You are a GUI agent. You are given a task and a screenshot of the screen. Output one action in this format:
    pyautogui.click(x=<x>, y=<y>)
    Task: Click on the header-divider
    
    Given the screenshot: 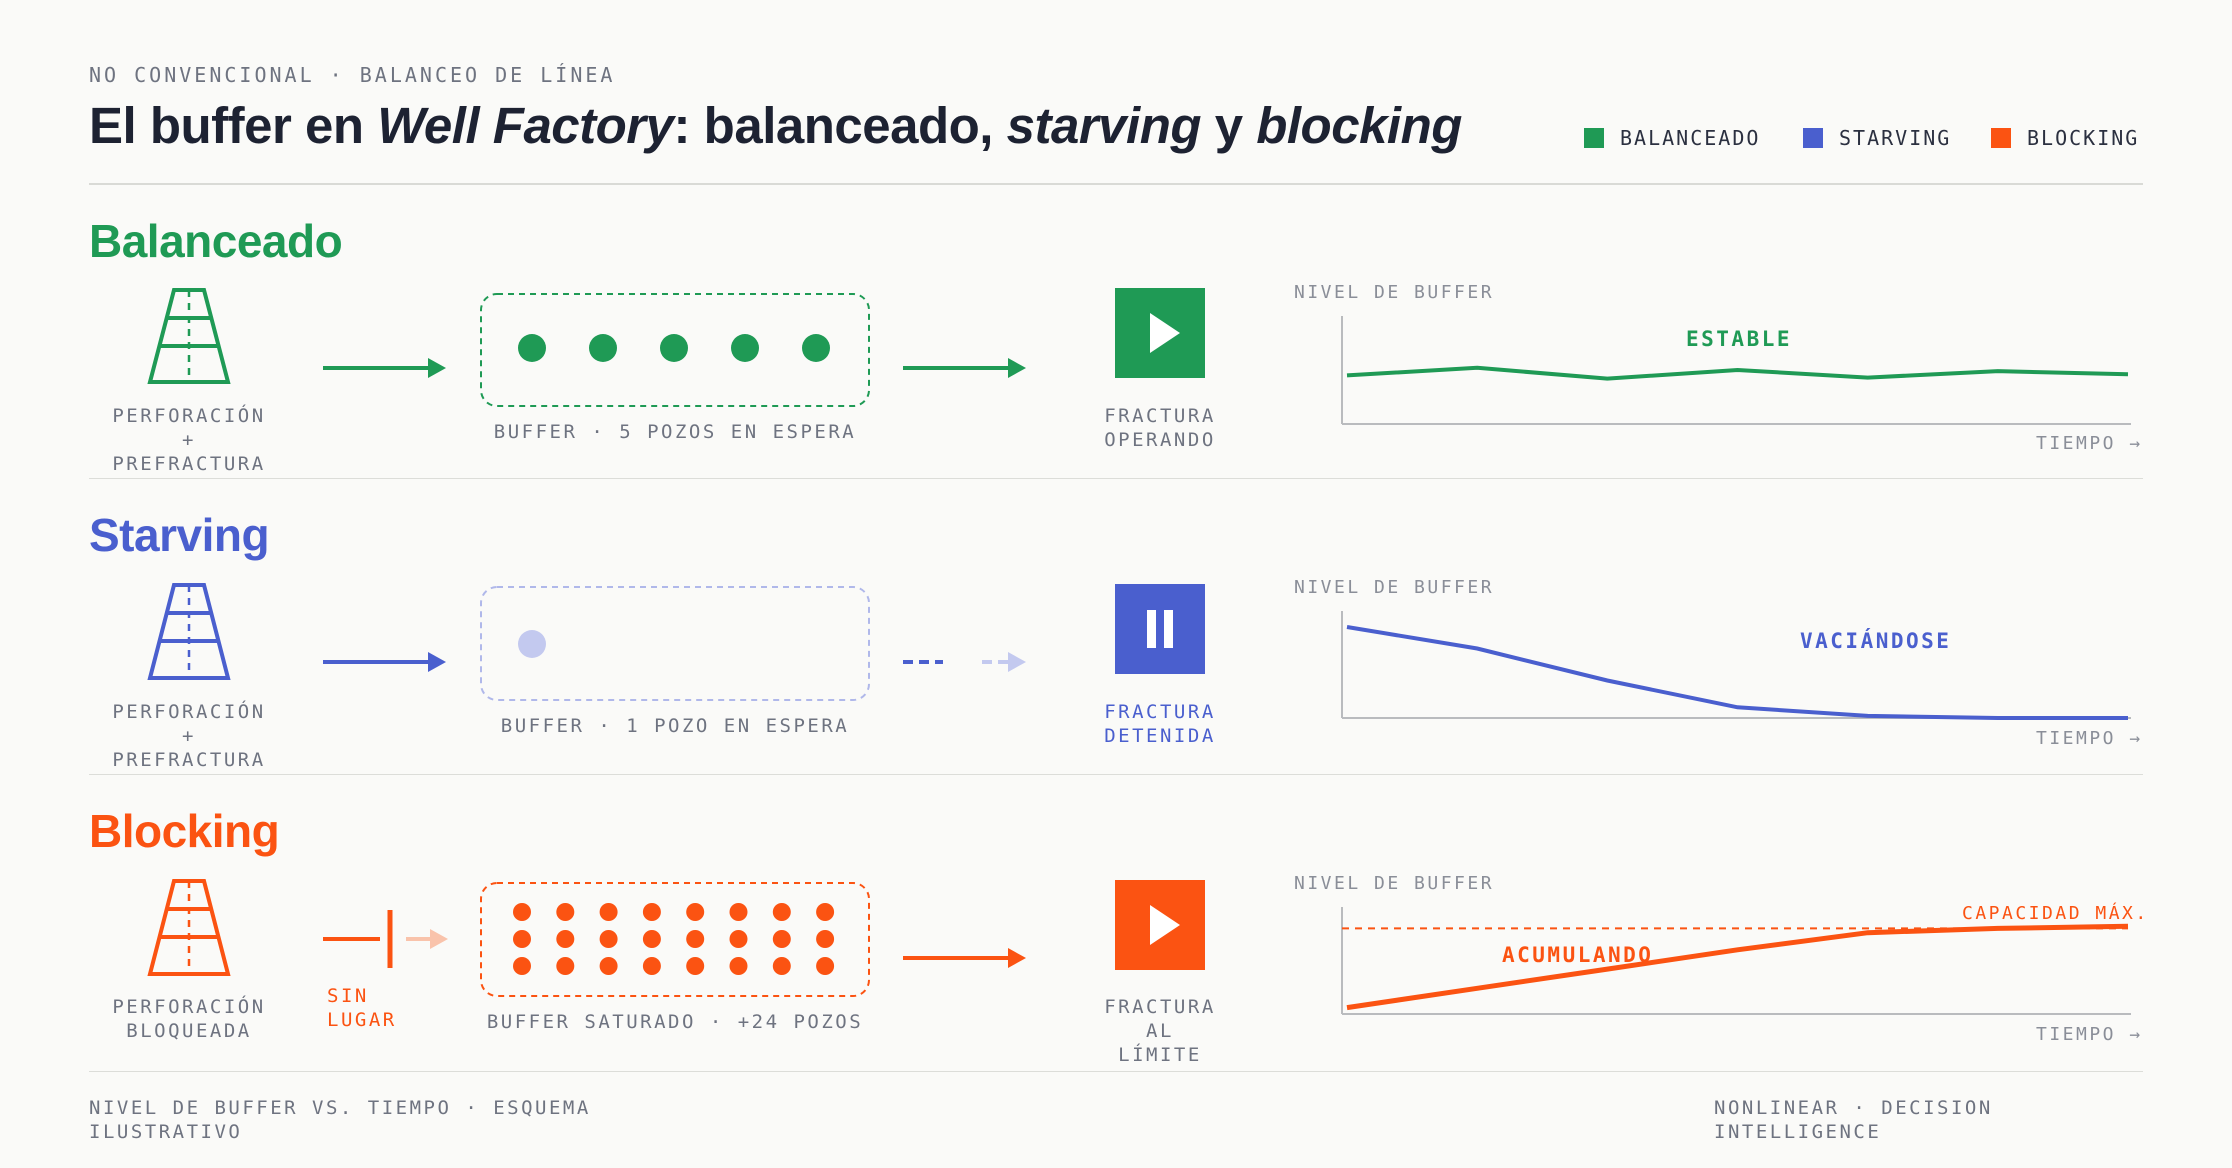 What is the action you would take?
    pyautogui.click(x=1116, y=184)
    